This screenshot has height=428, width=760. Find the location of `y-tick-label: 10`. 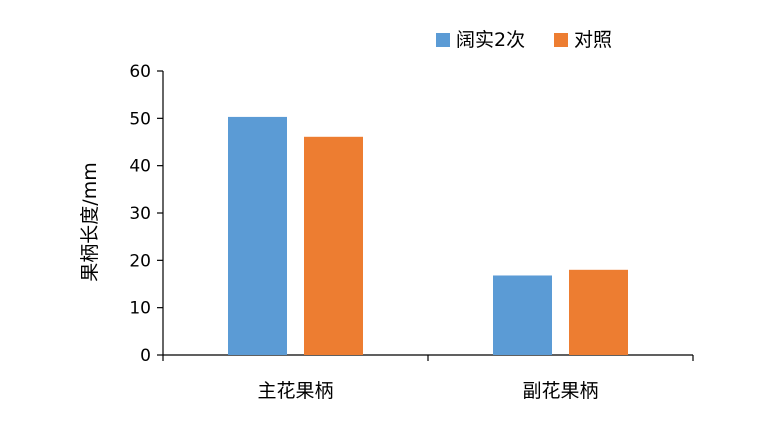

y-tick-label: 10 is located at coordinates (140, 309).